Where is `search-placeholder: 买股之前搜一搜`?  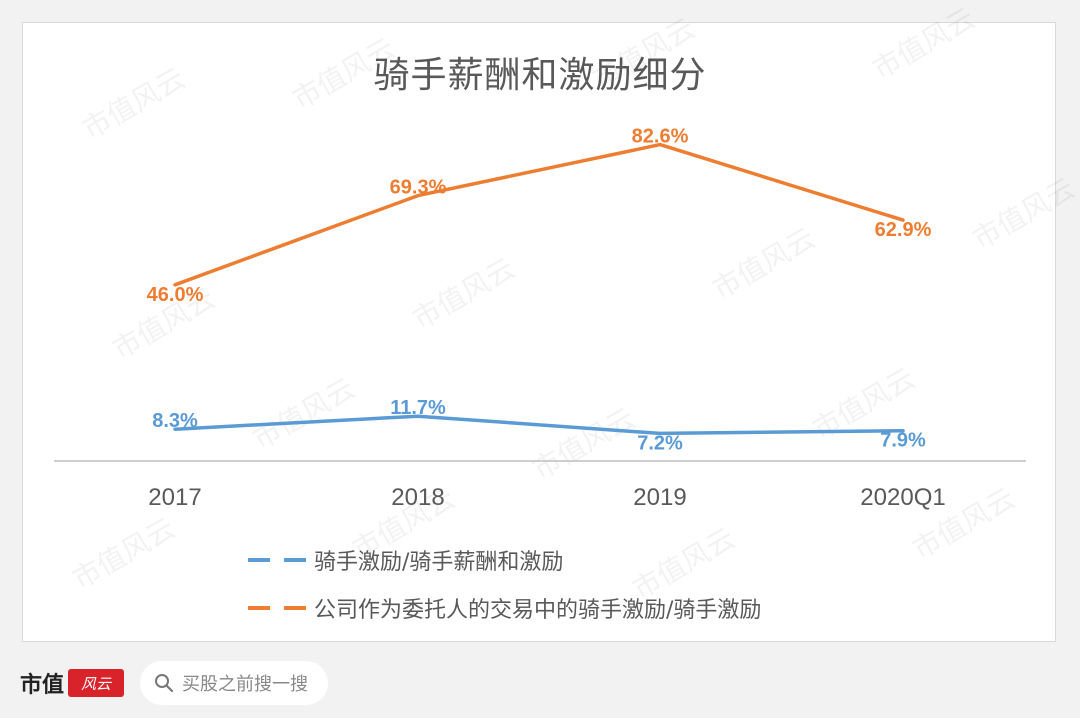
search-placeholder: 买股之前搜一搜 is located at coordinates (245, 684).